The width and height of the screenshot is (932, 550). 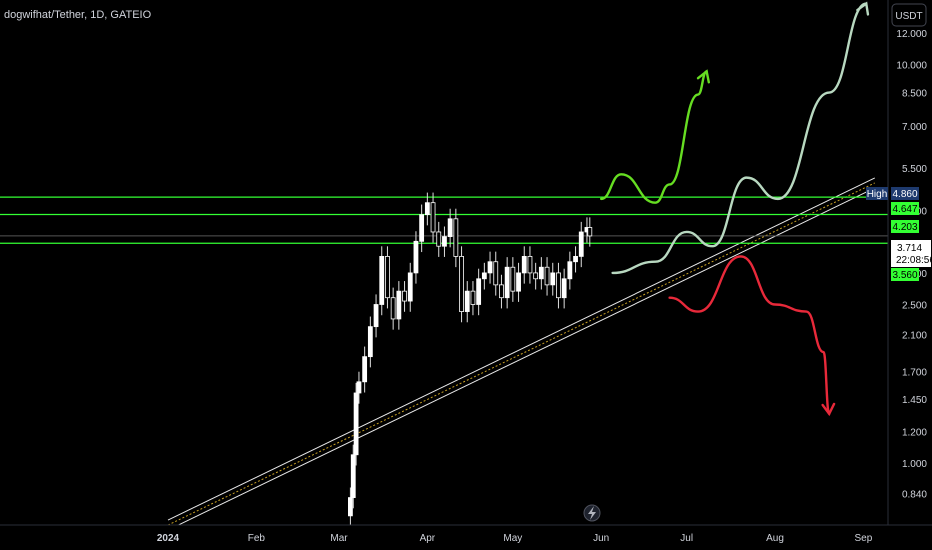 I want to click on level-3-value: 3.560, so click(x=904, y=275).